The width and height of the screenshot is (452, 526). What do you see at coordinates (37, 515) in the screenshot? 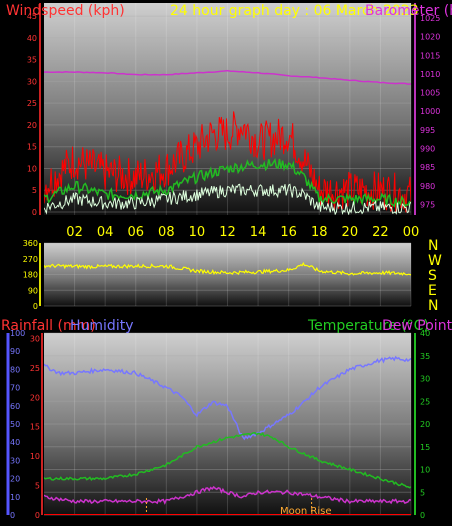
I see `rain-y-tick-label: 0` at bounding box center [37, 515].